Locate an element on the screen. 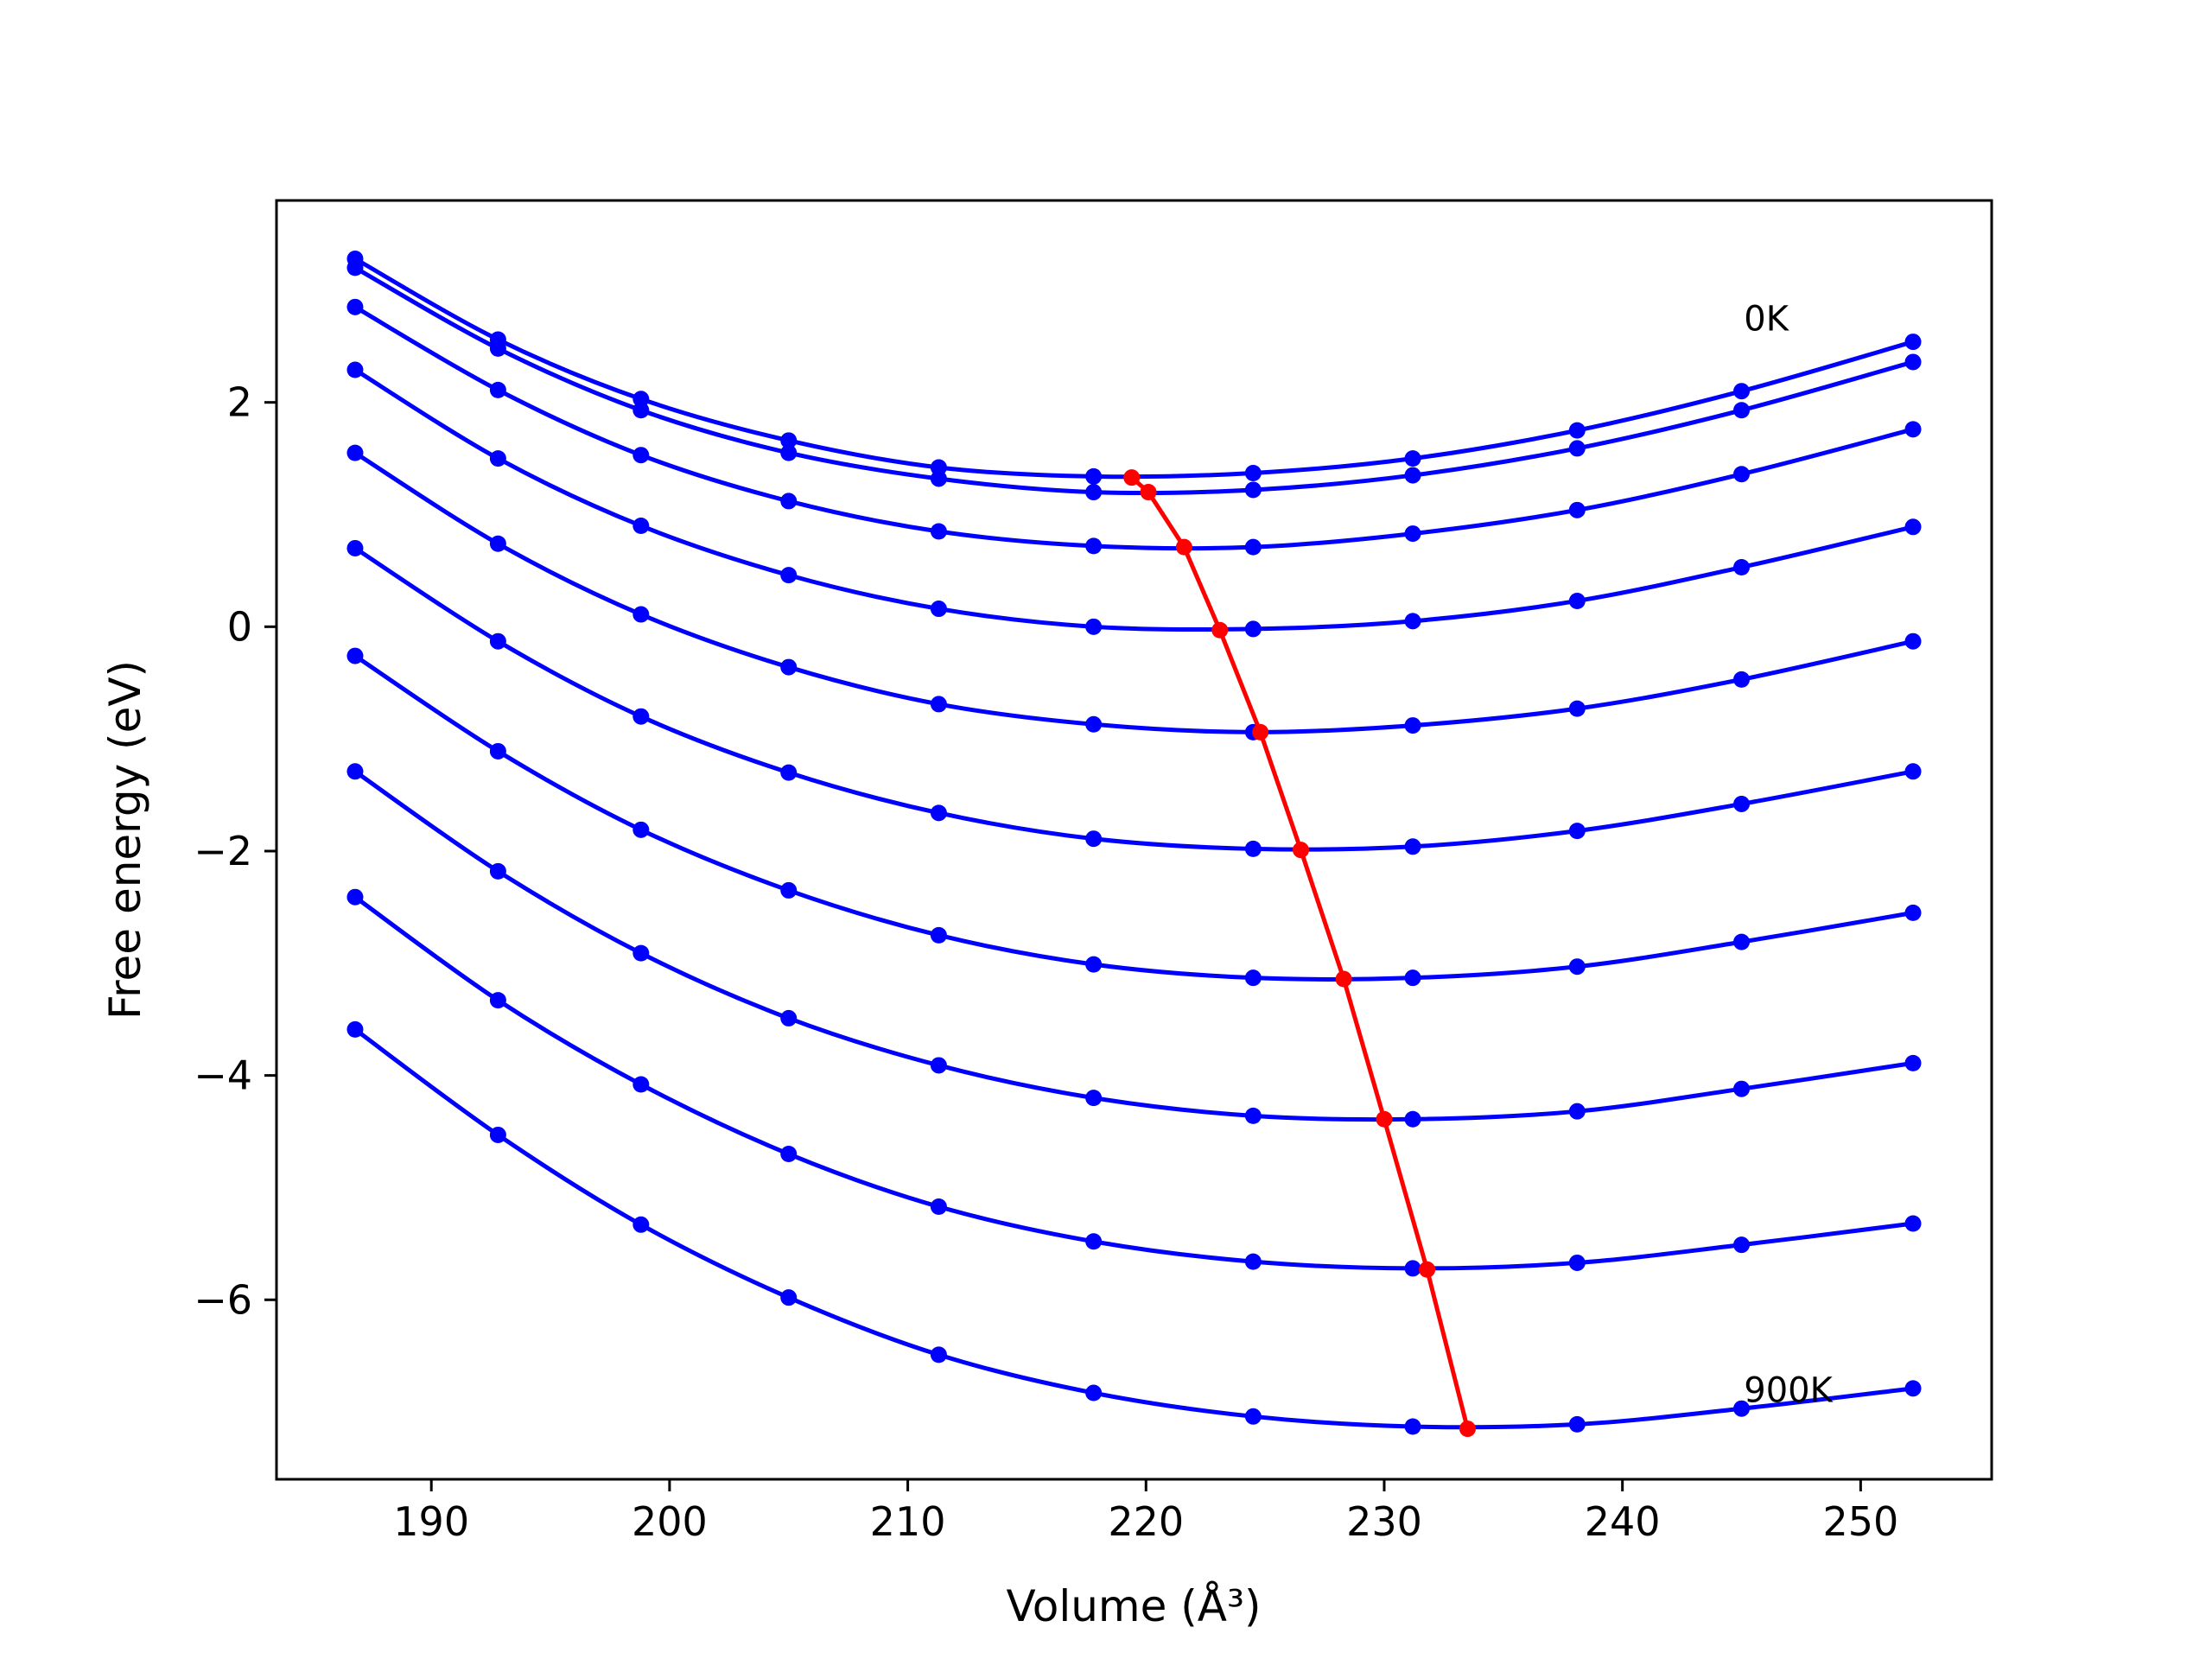 Image resolution: width=2212 pixels, height=1659 pixels. x-axis-label: Volume (Å³) is located at coordinates (1133, 1606).